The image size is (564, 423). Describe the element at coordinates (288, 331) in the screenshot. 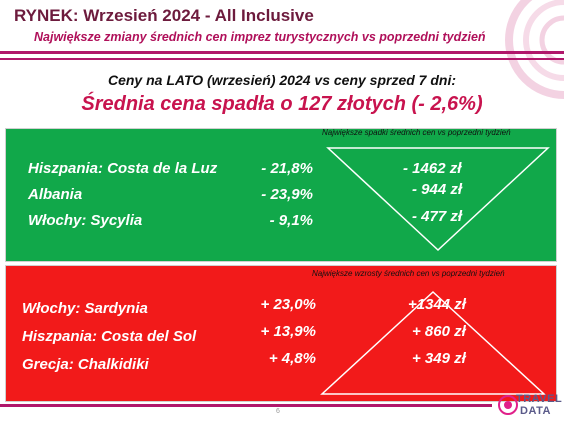

I see `increase-row-2-pct: + 13,9%` at that location.